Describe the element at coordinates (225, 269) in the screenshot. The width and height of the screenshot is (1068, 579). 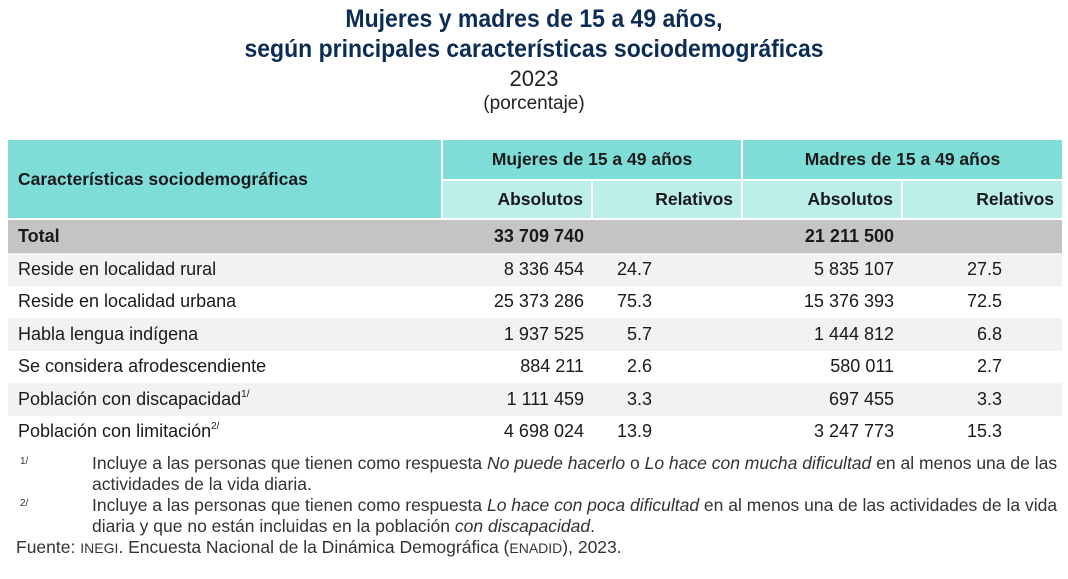
I see `row-label: Reside en localidad rural` at that location.